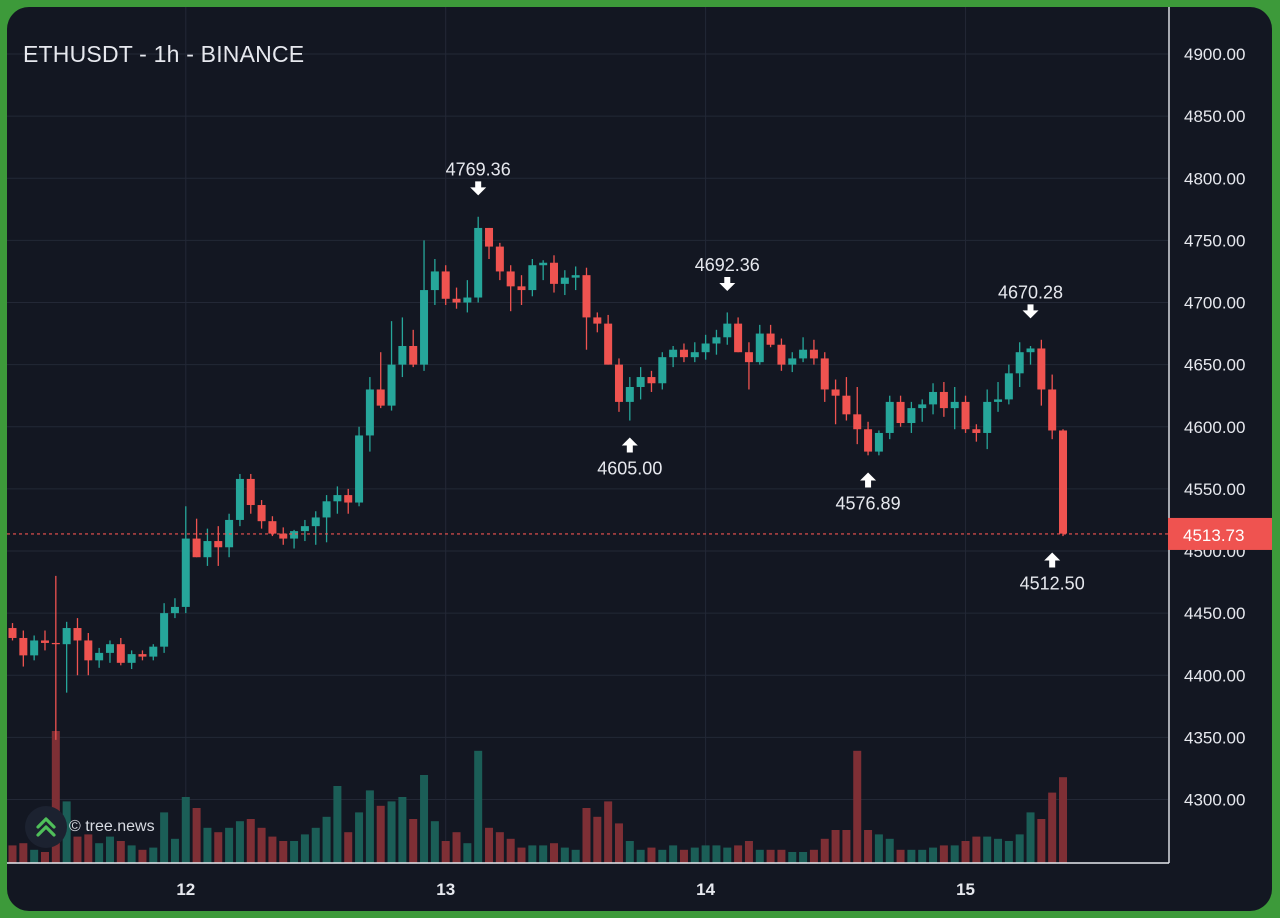 The width and height of the screenshot is (1280, 918). I want to click on time-tick-label: 13, so click(445, 889).